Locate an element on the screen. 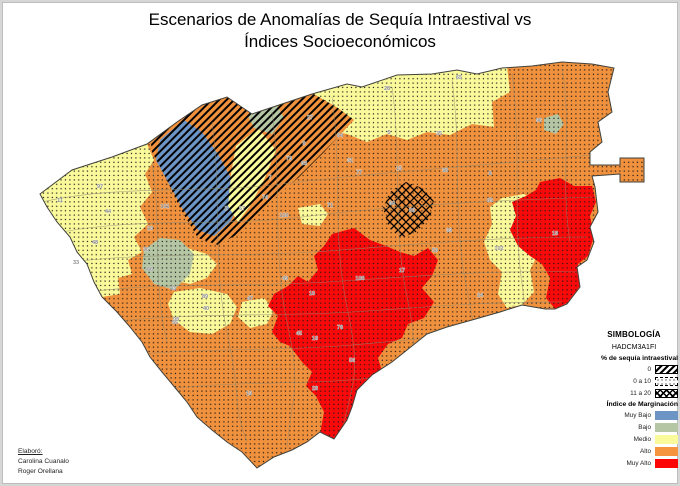 The height and width of the screenshot is (486, 680). municipality-number: 5 is located at coordinates (388, 133).